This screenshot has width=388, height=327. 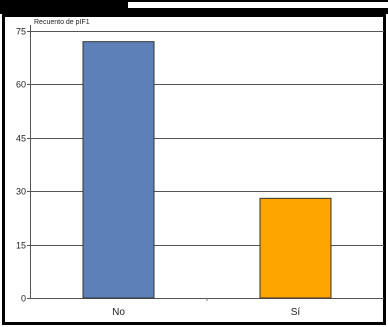 I want to click on y-tick-label-15: 15, so click(x=21, y=246).